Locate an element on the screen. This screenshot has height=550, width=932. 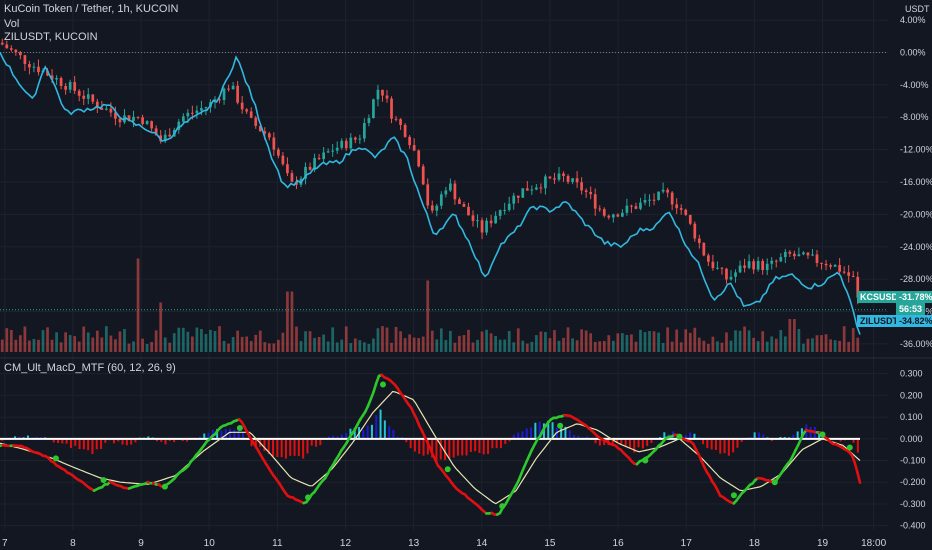
macd-cross-marker is located at coordinates (164, 486).